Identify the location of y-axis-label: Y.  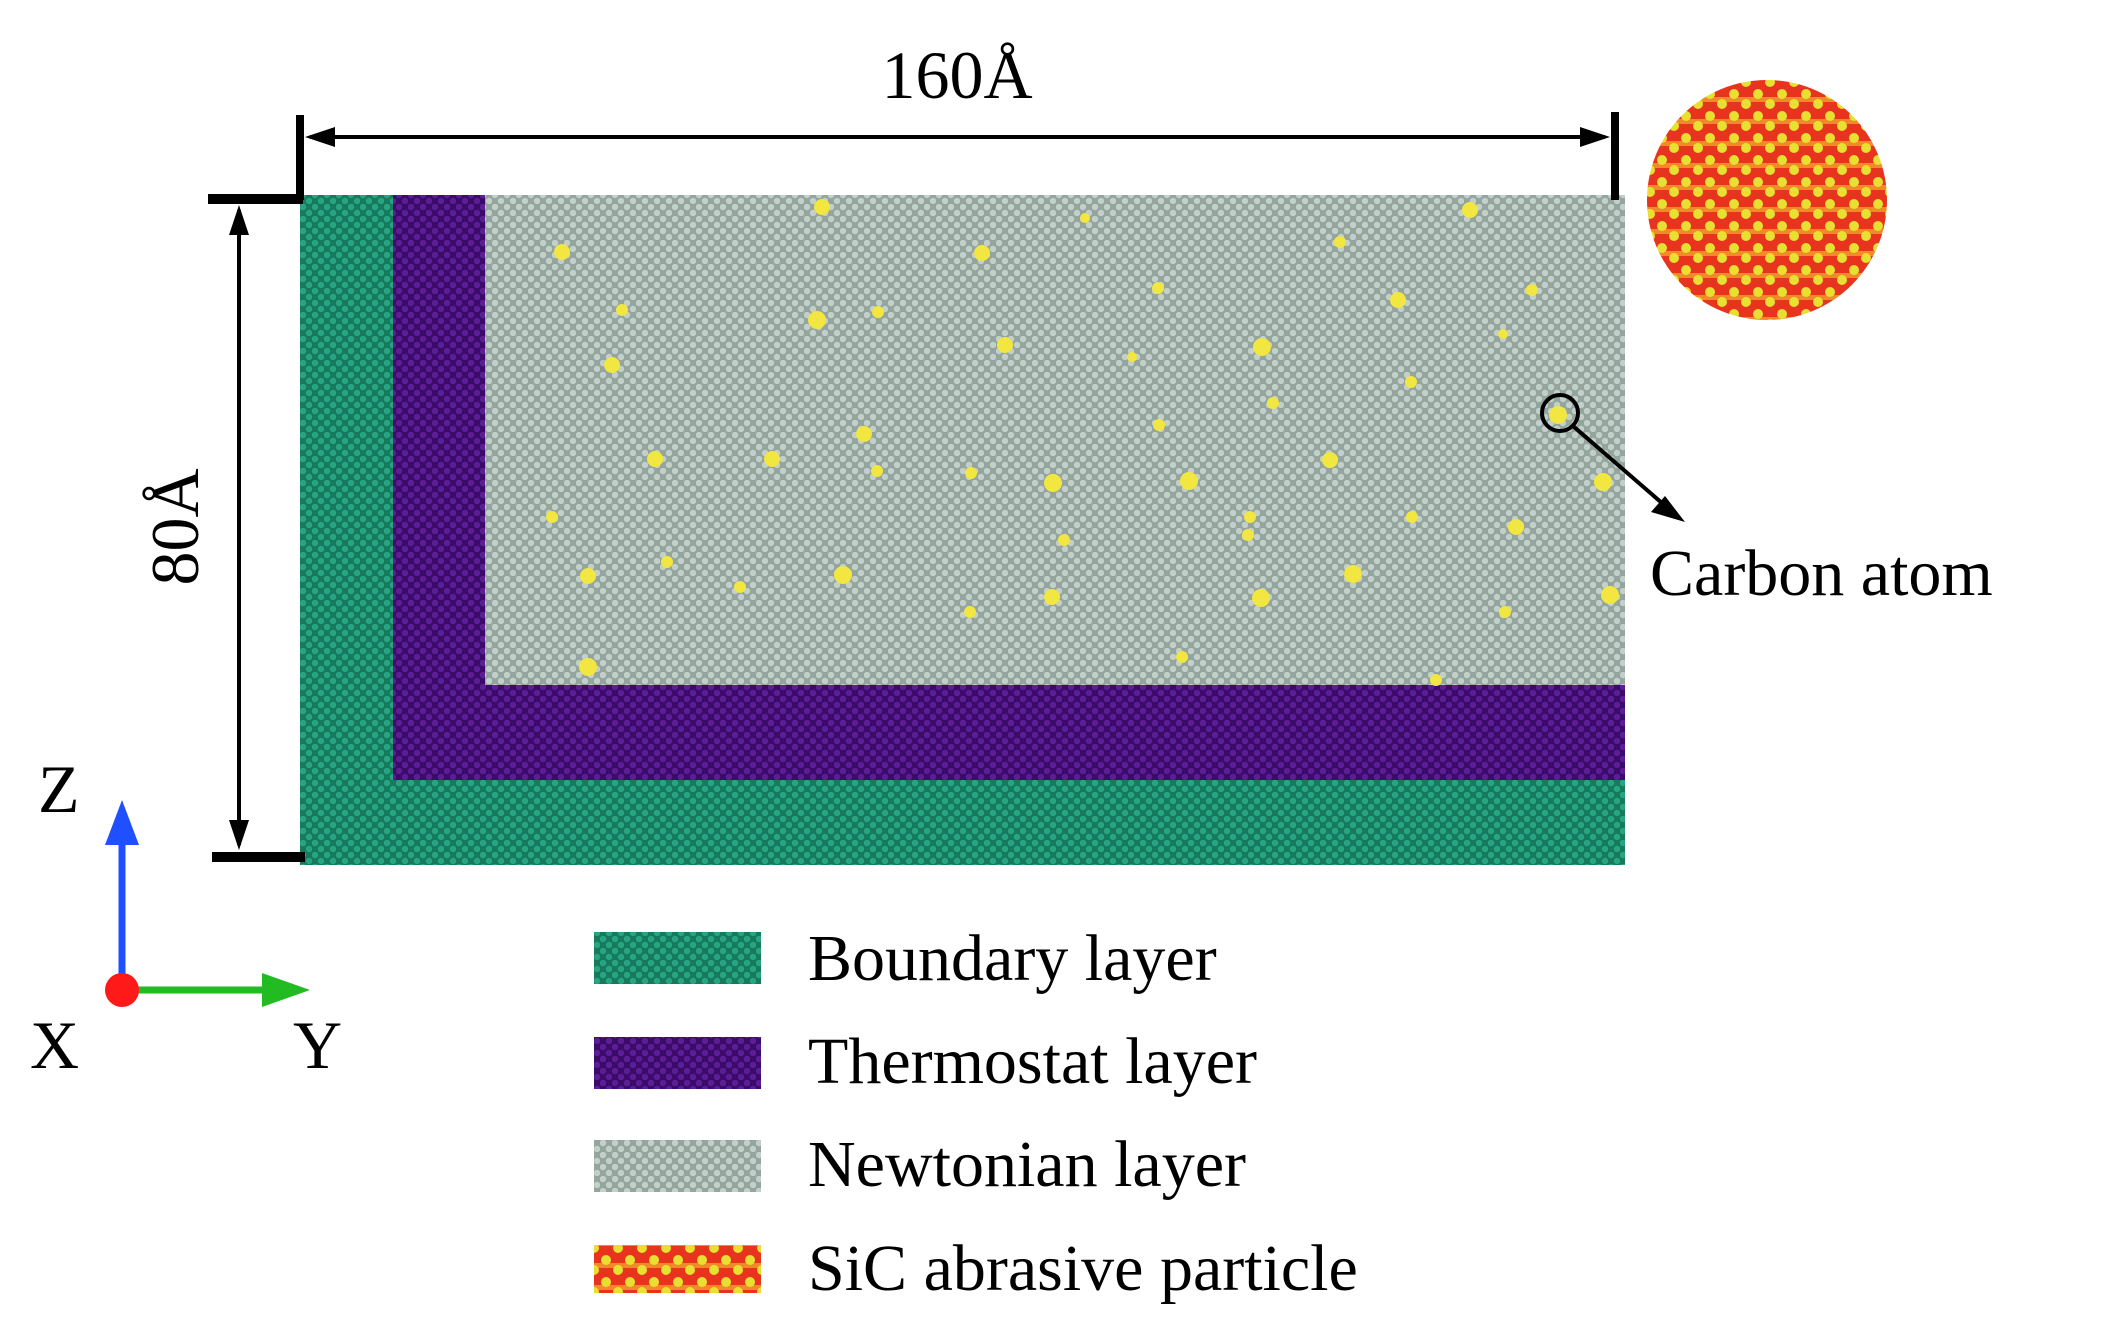
(317, 1045).